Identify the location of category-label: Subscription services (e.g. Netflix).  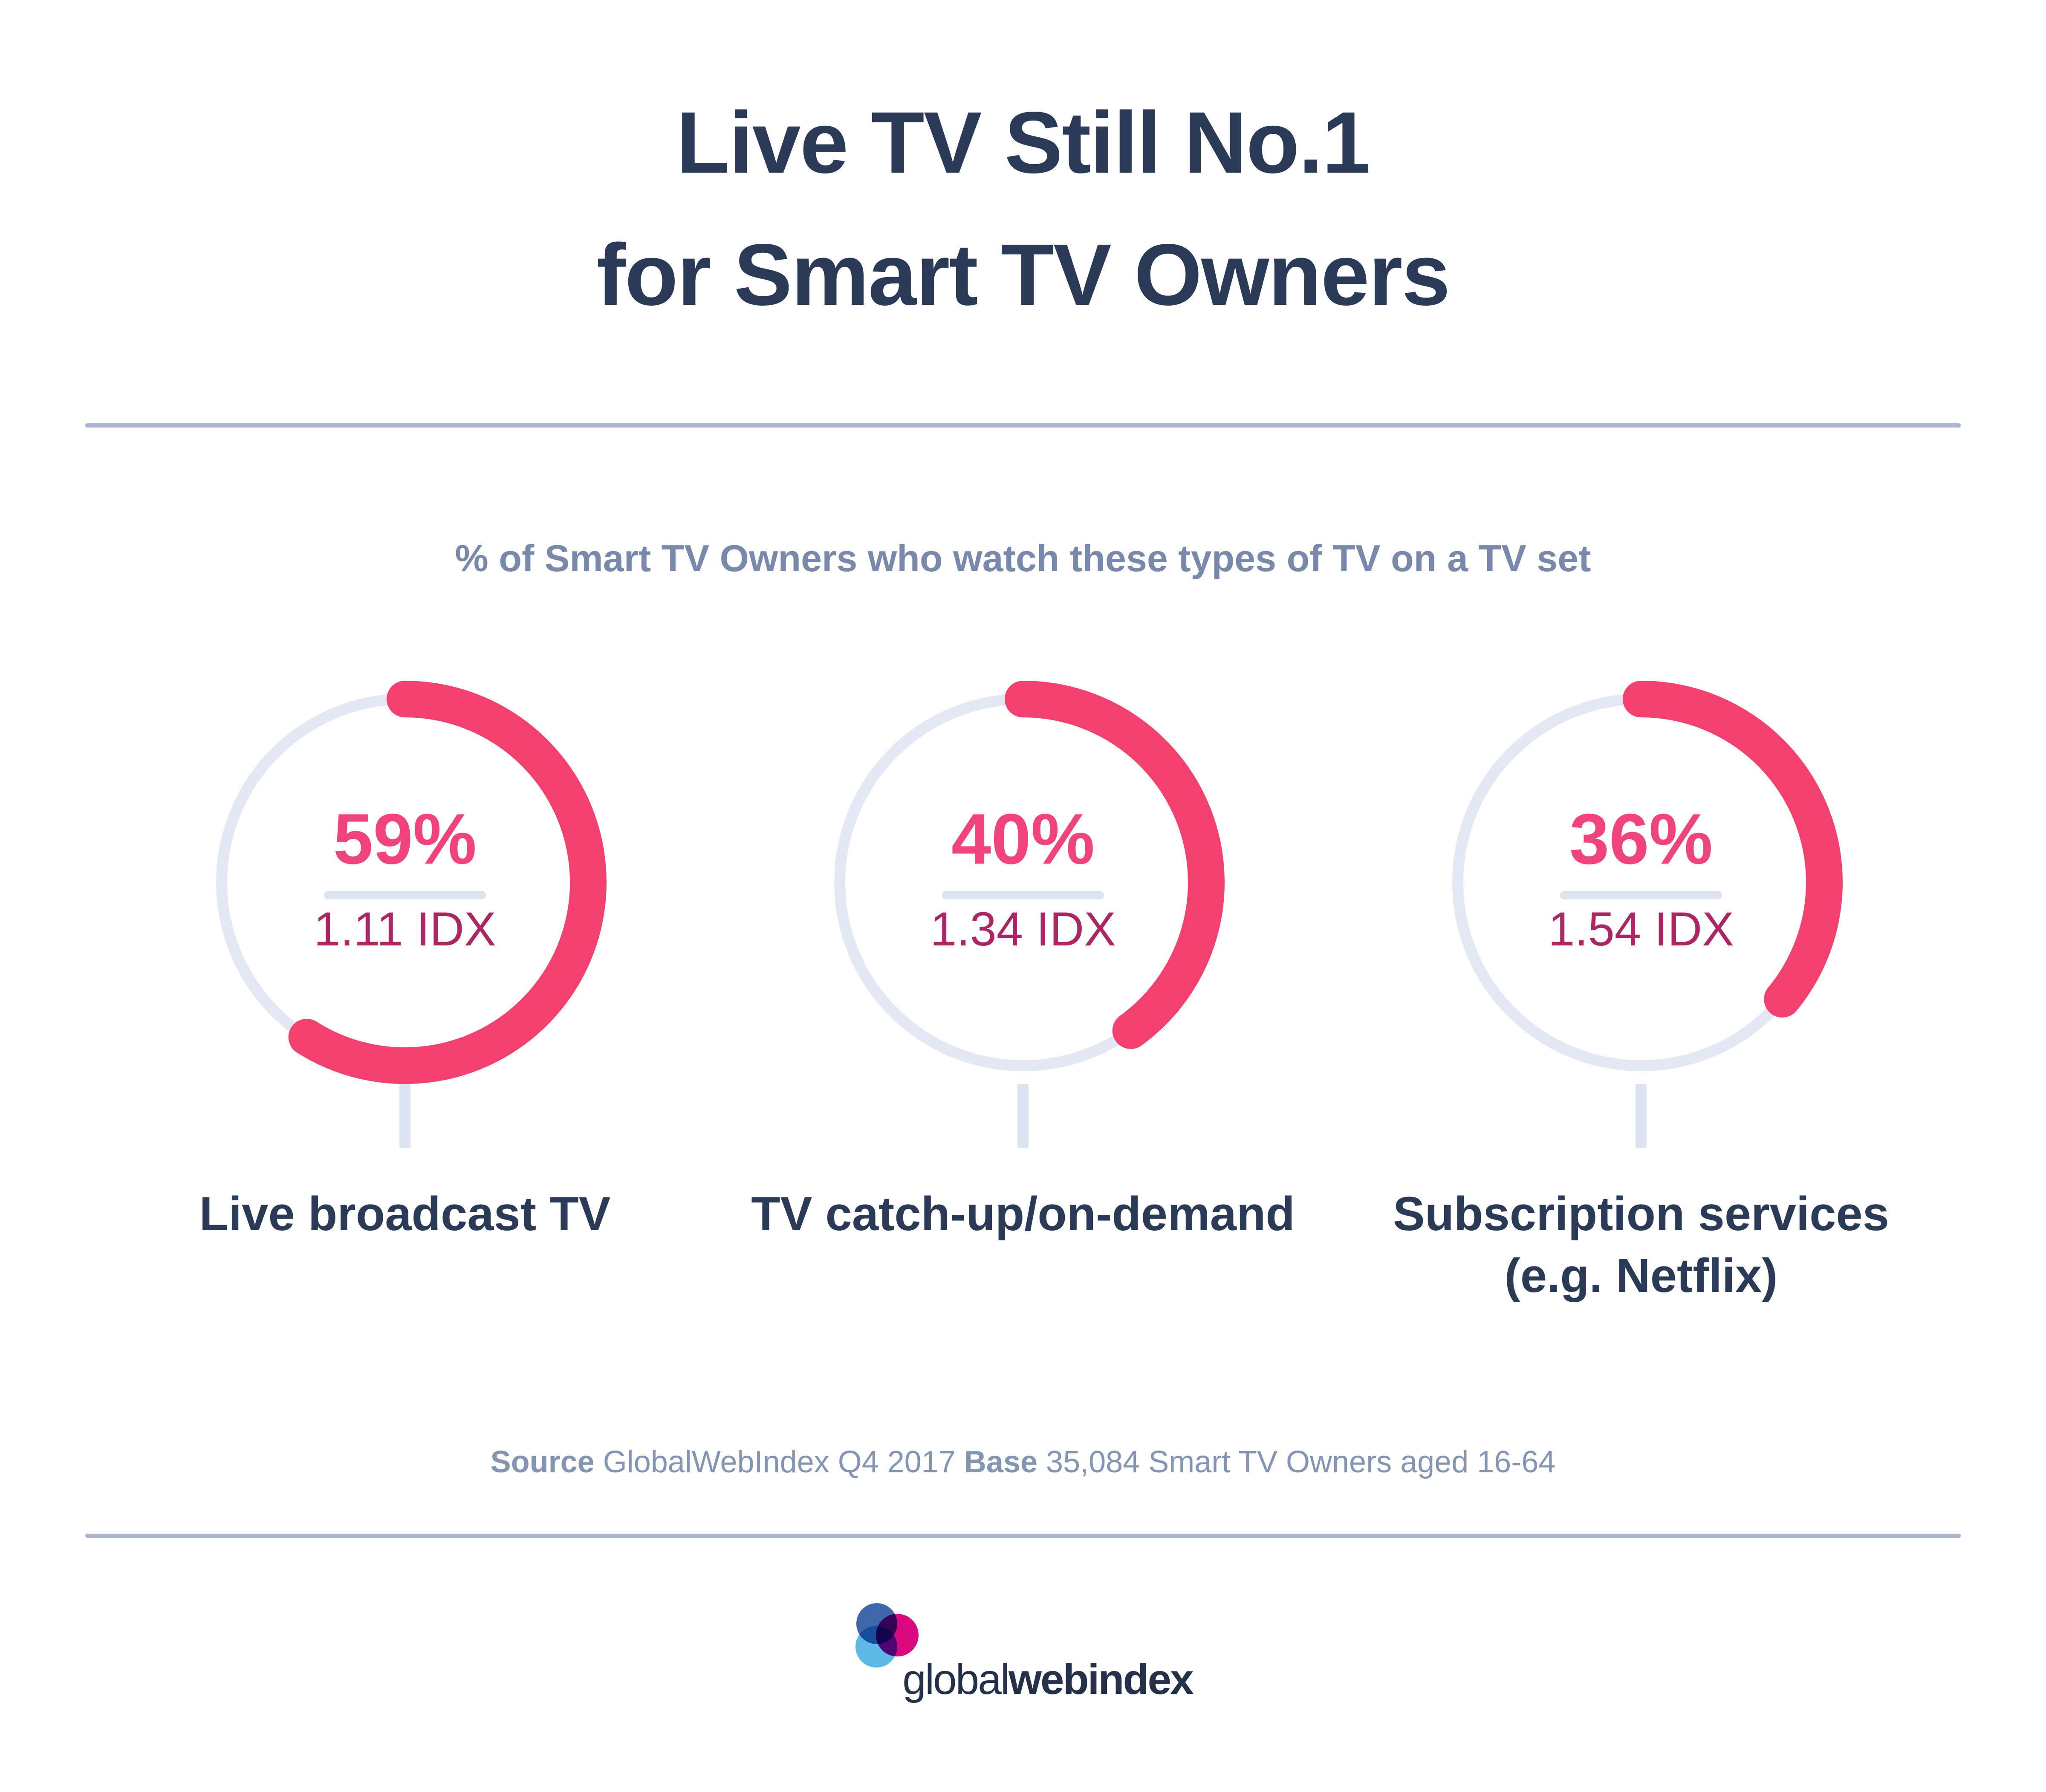
(1641, 1244).